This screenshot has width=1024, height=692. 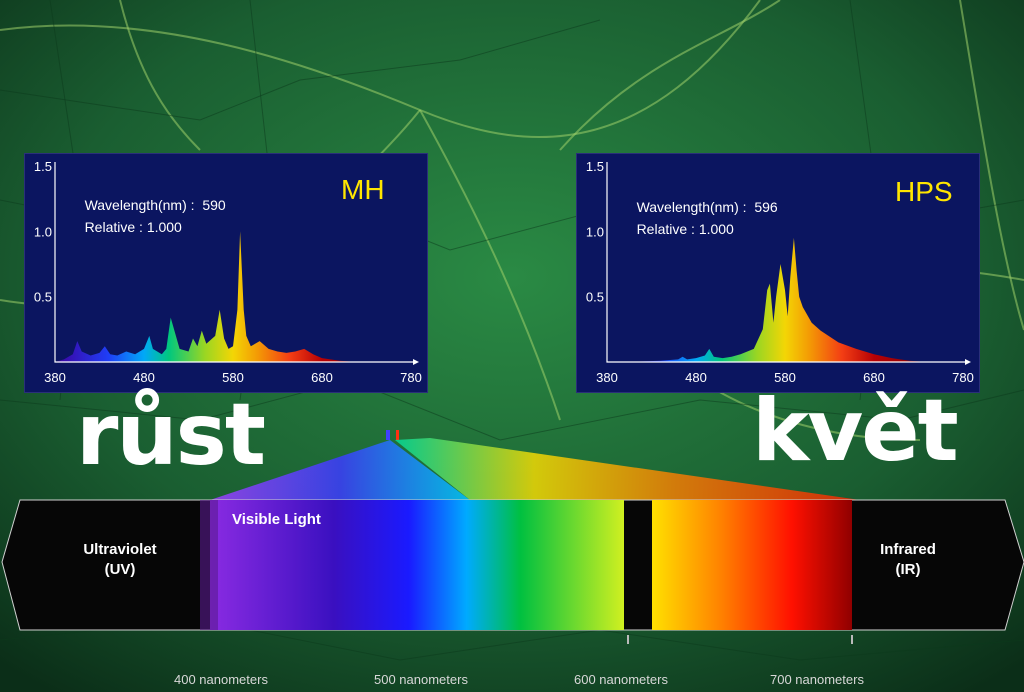 I want to click on mh-relative-readout: Relative : 1.000, so click(x=125, y=227).